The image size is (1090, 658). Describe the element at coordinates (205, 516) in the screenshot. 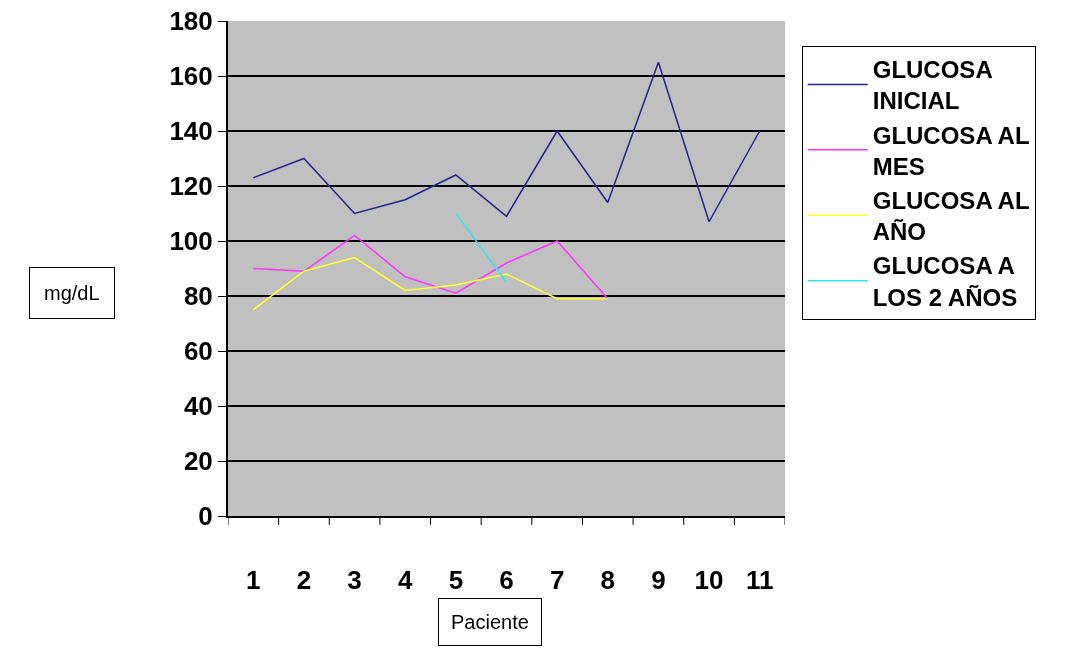

I see `y-tick-label: 0` at that location.